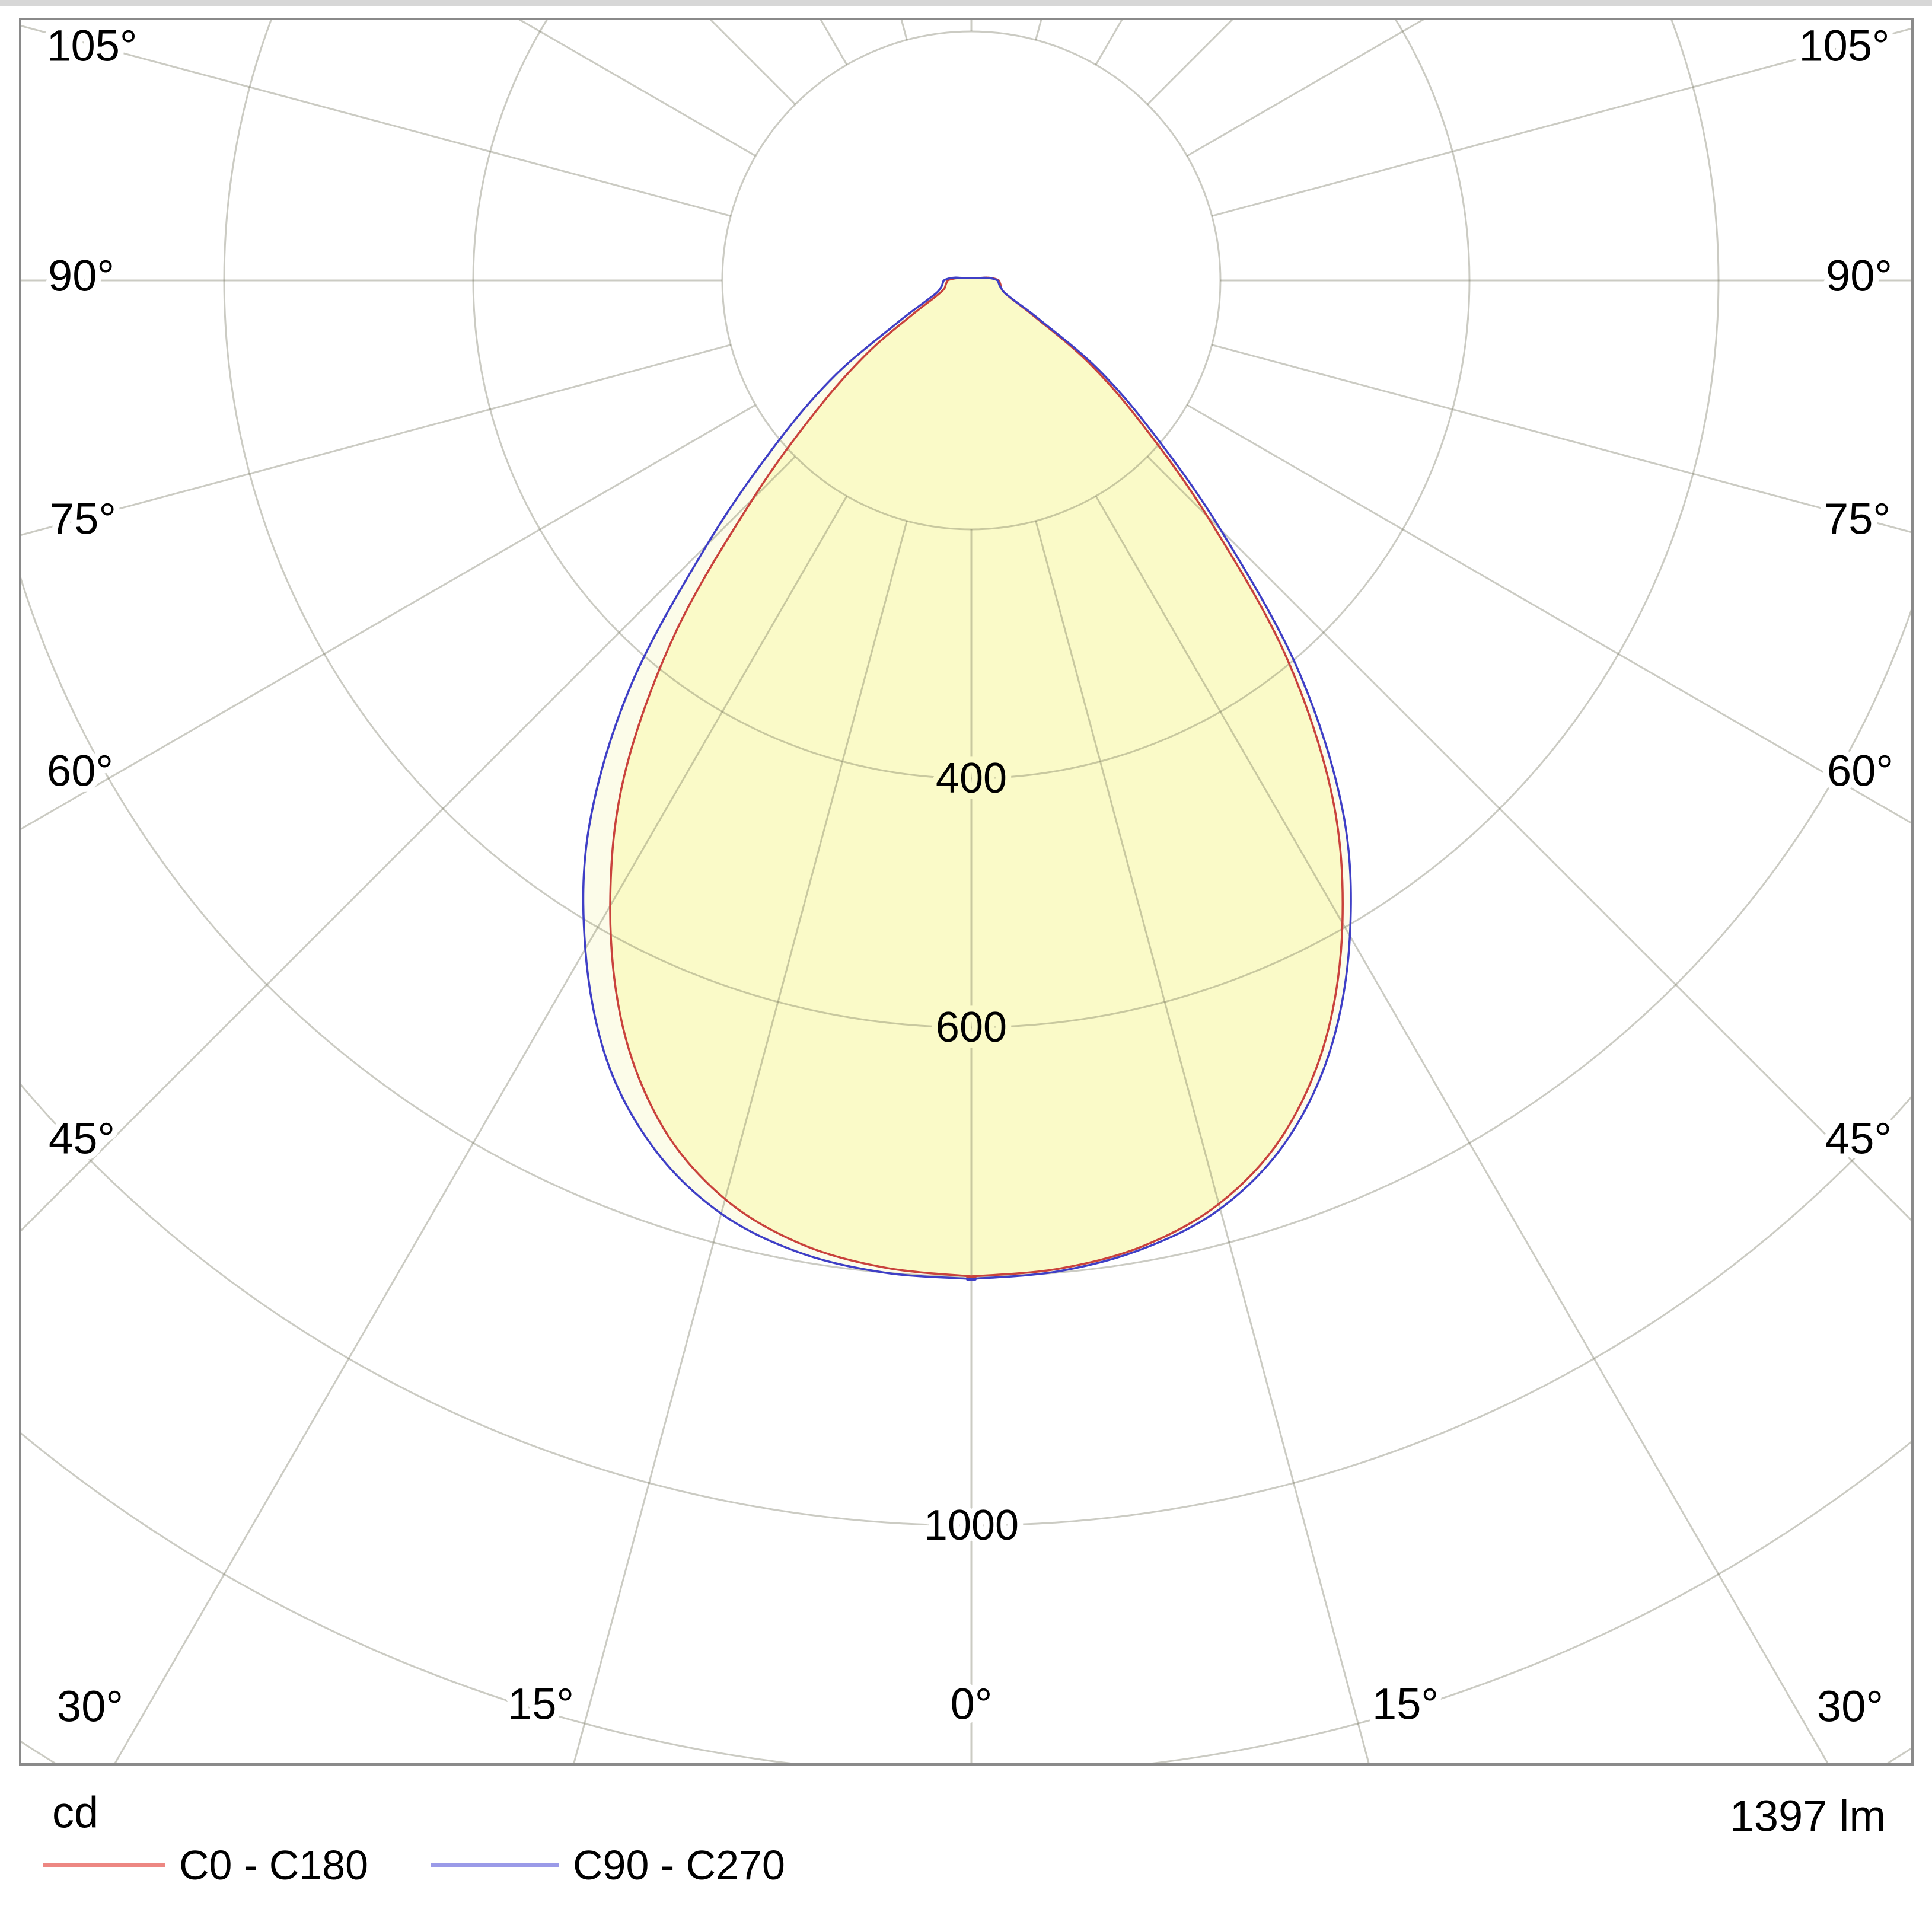 The width and height of the screenshot is (1932, 1909). Describe the element at coordinates (1808, 1816) in the screenshot. I see `flux-label: 1397 lm` at that location.